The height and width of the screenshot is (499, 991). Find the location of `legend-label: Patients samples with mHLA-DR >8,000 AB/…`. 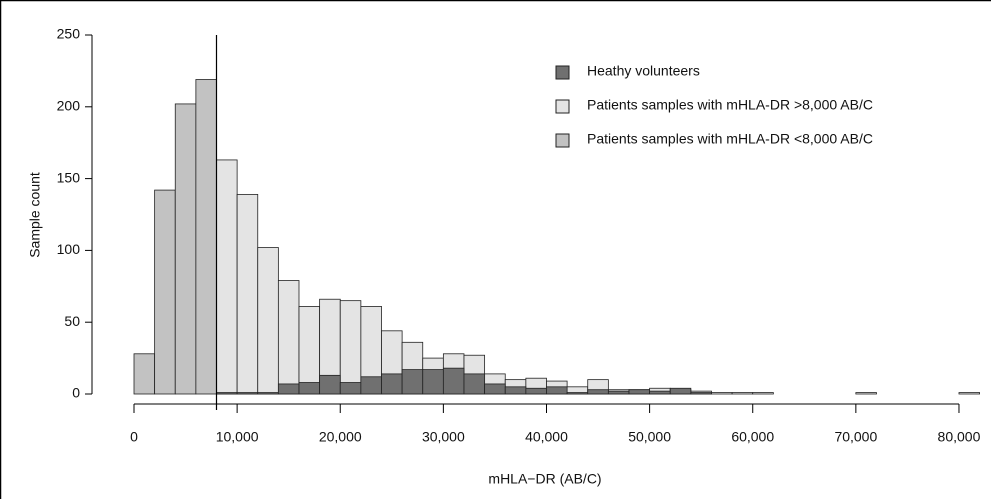

legend-label: Patients samples with mHLA-DR >8,000 AB/… is located at coordinates (730, 105).